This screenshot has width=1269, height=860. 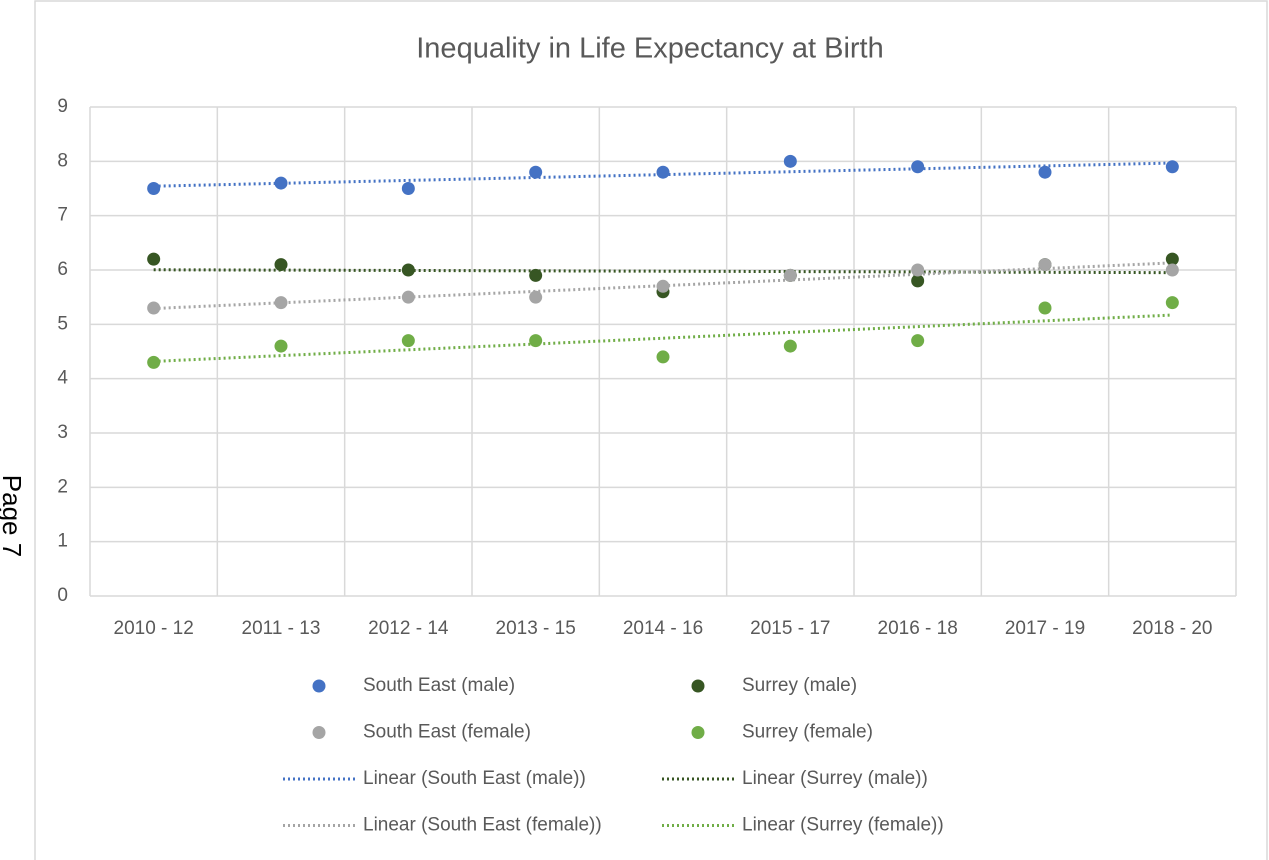 I want to click on y-tick-label: 5, so click(x=62, y=323).